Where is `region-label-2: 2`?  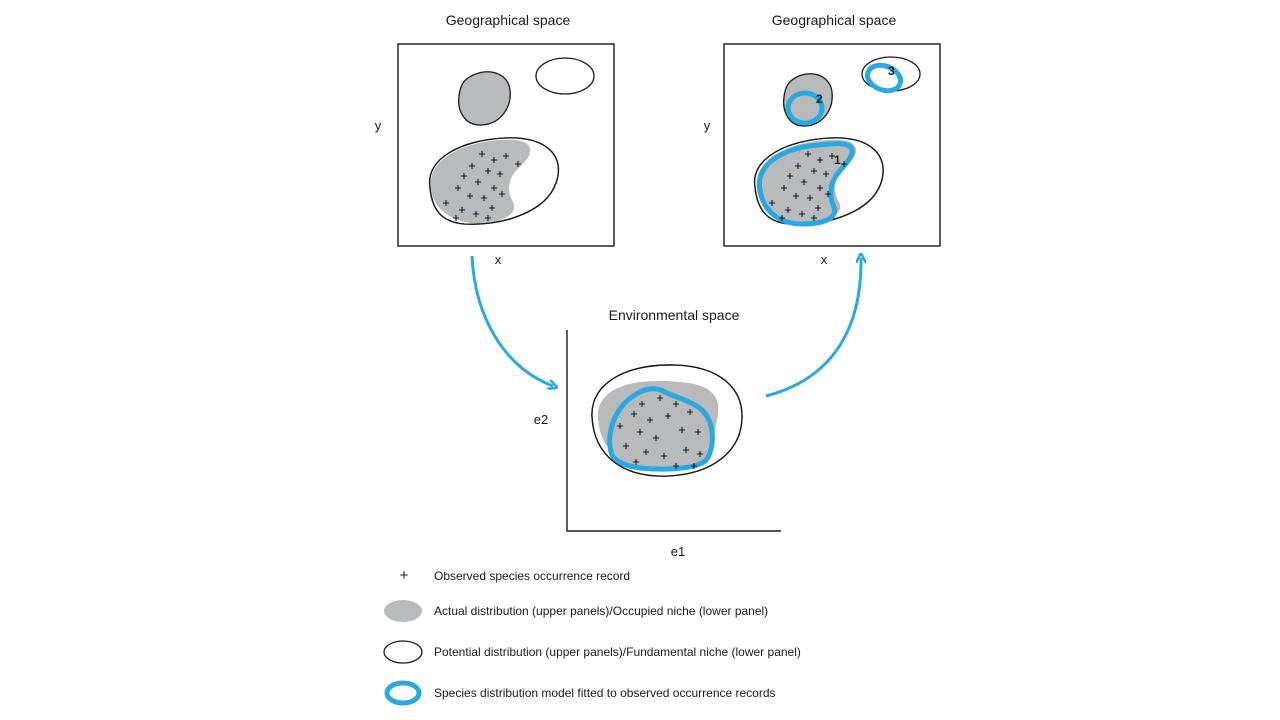 region-label-2: 2 is located at coordinates (819, 99).